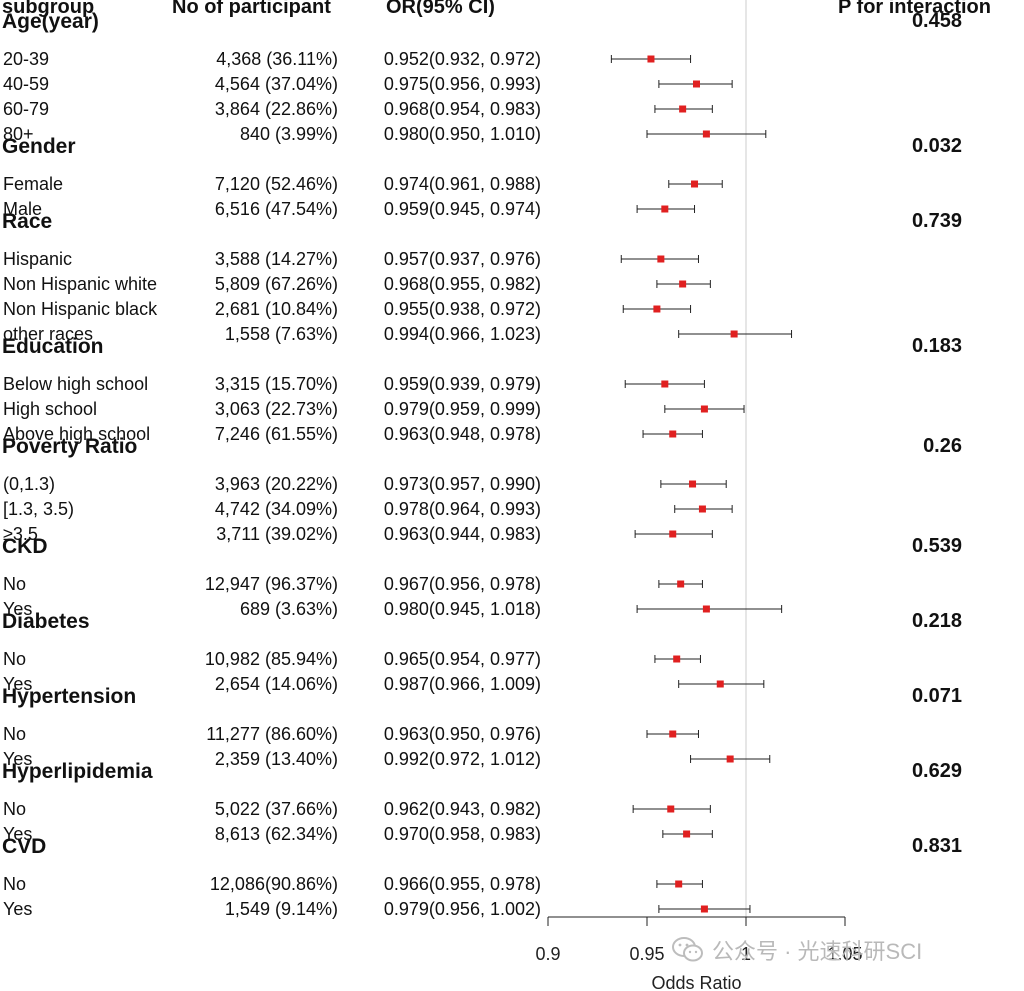  Describe the element at coordinates (462, 184) in the screenshot. I see `or-ci-value: 0.974(0.961, 0.988)` at that location.